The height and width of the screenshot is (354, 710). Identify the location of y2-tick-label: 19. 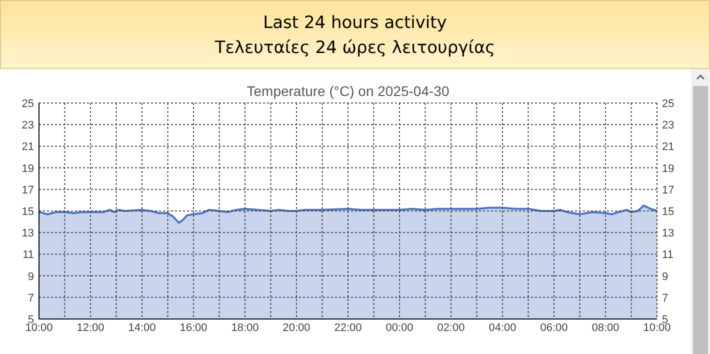
(668, 168).